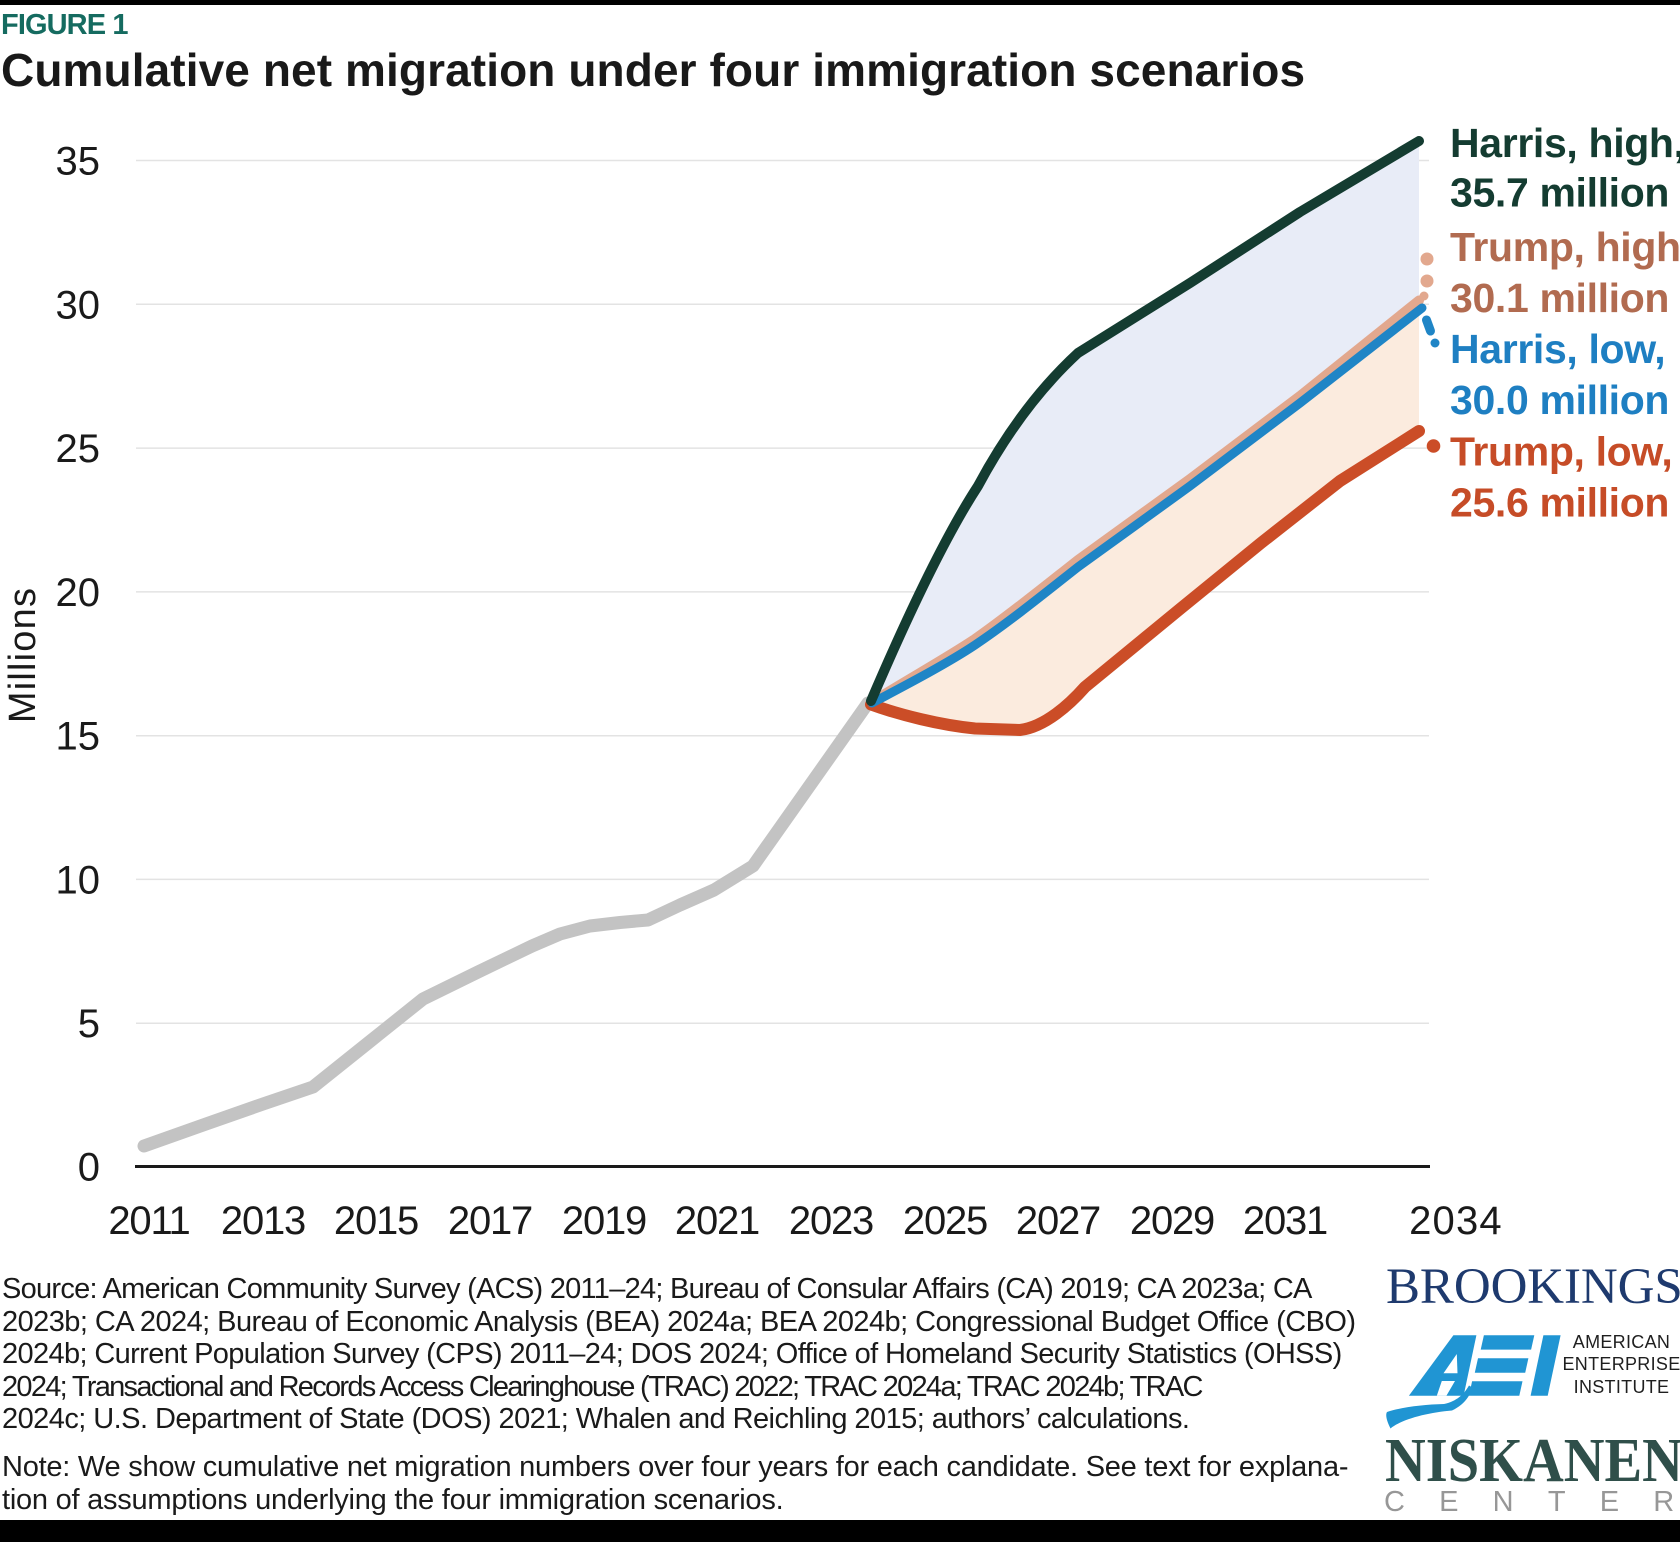 Image resolution: width=1680 pixels, height=1542 pixels. I want to click on svg-text: 20, so click(78, 593).